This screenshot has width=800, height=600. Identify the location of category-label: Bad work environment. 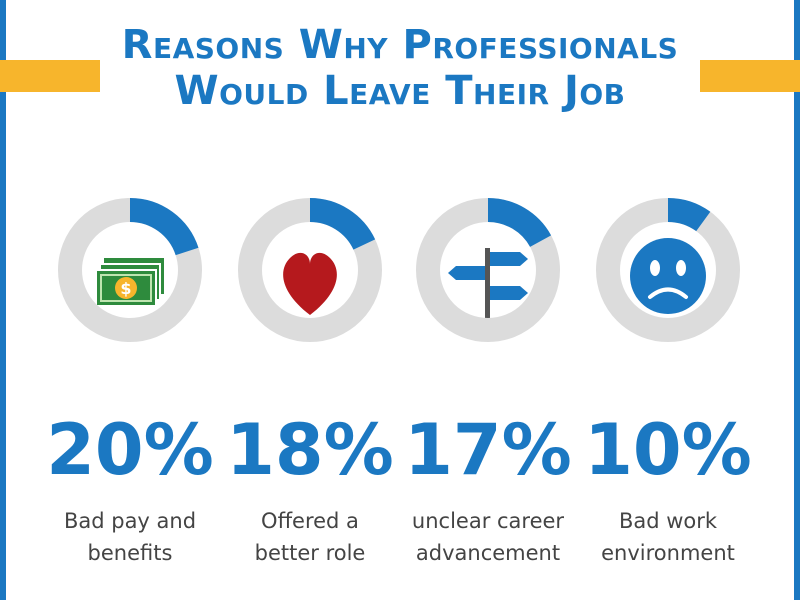
(668, 537).